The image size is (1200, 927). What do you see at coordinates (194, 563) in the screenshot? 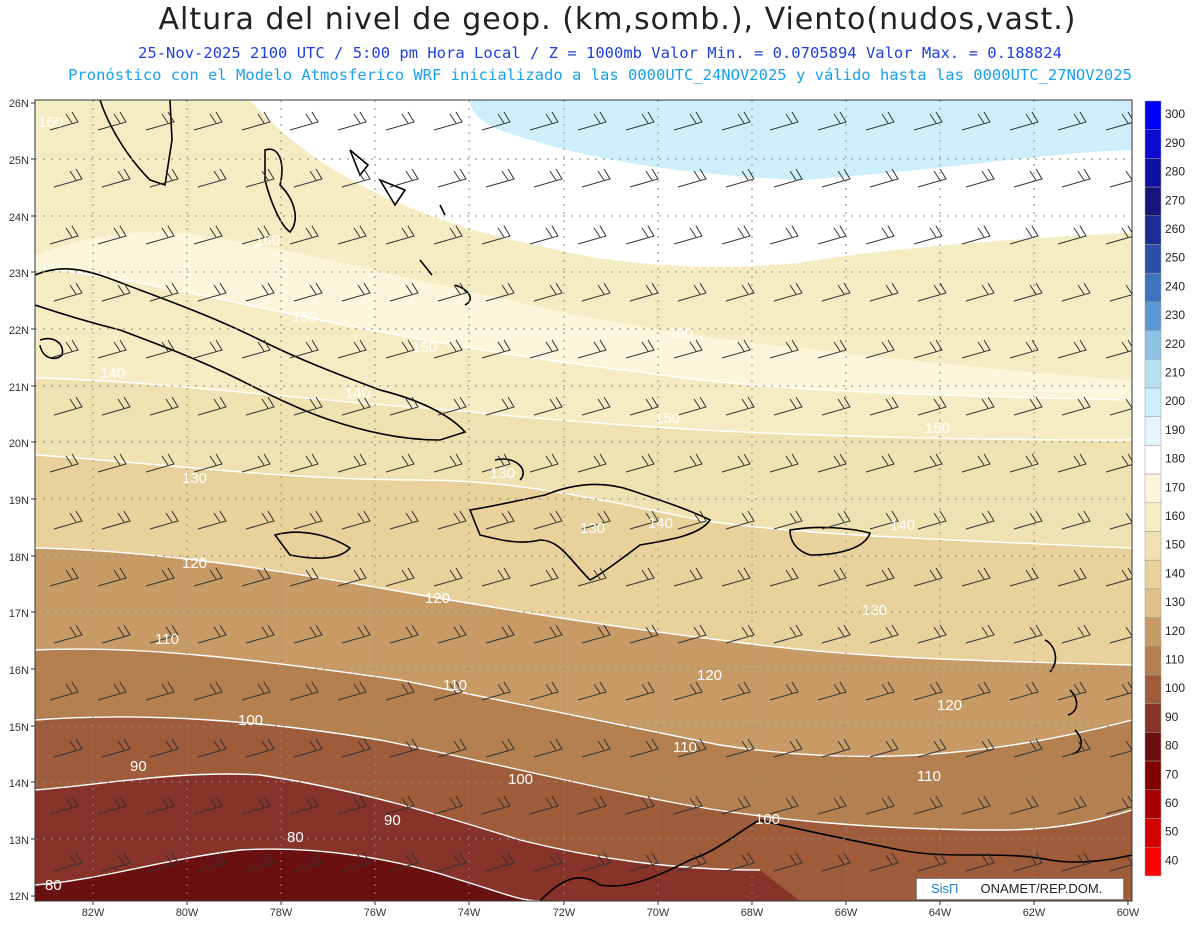
I see `contour-label: 120` at bounding box center [194, 563].